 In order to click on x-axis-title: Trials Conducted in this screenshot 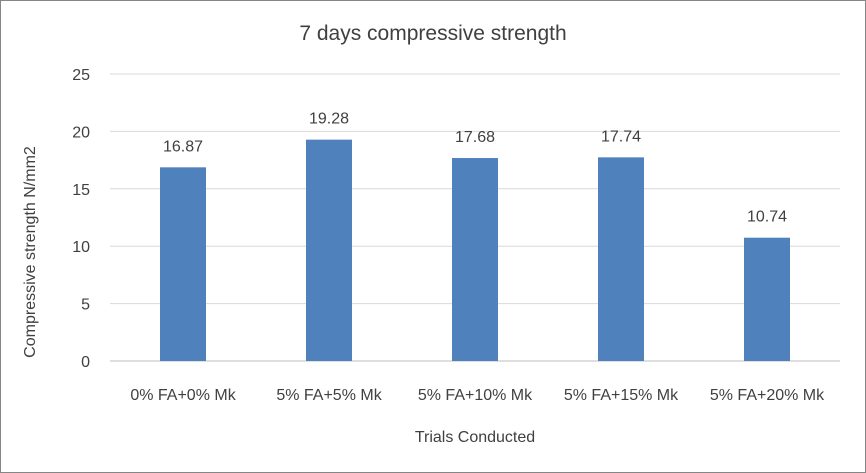, I will do `click(475, 437)`.